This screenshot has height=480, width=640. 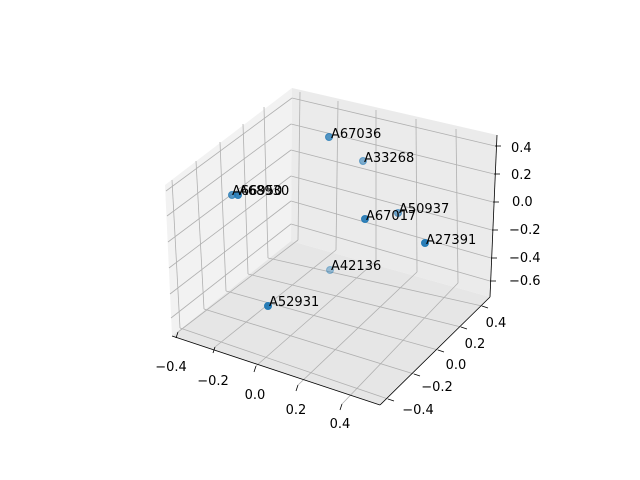 I want to click on data-point-a50937, so click(x=398, y=213).